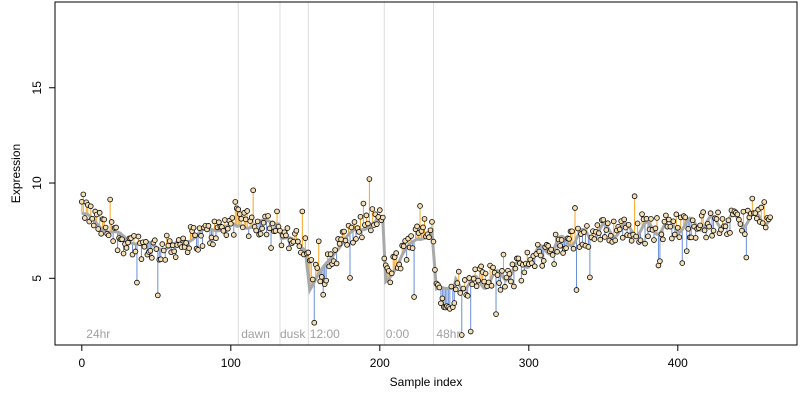 The image size is (800, 400). Describe the element at coordinates (231, 363) in the screenshot. I see `x-tick-label: 100` at that location.